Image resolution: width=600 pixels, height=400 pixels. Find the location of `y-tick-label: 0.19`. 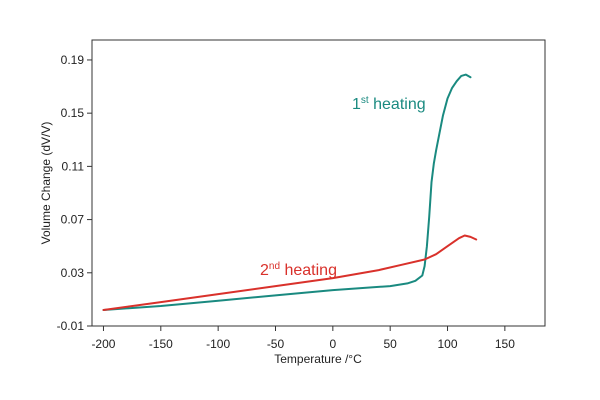

y-tick-label: 0.19 is located at coordinates (73, 60).